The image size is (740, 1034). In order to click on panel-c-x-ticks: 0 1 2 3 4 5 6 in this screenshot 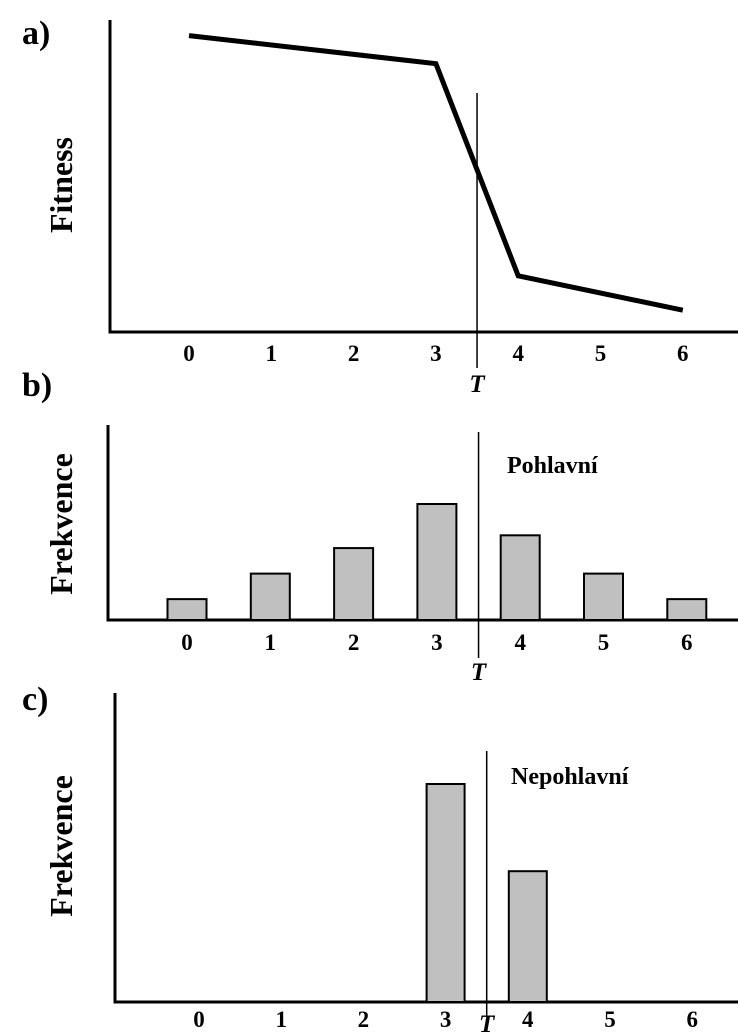, I will do `click(445, 1019)`.